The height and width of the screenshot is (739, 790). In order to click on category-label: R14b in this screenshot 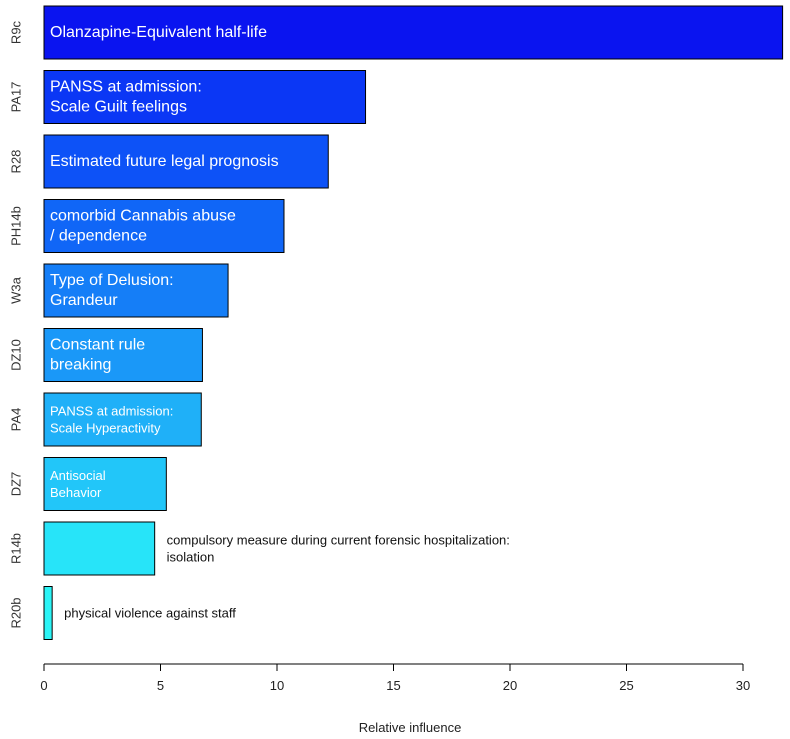, I will do `click(16, 548)`.